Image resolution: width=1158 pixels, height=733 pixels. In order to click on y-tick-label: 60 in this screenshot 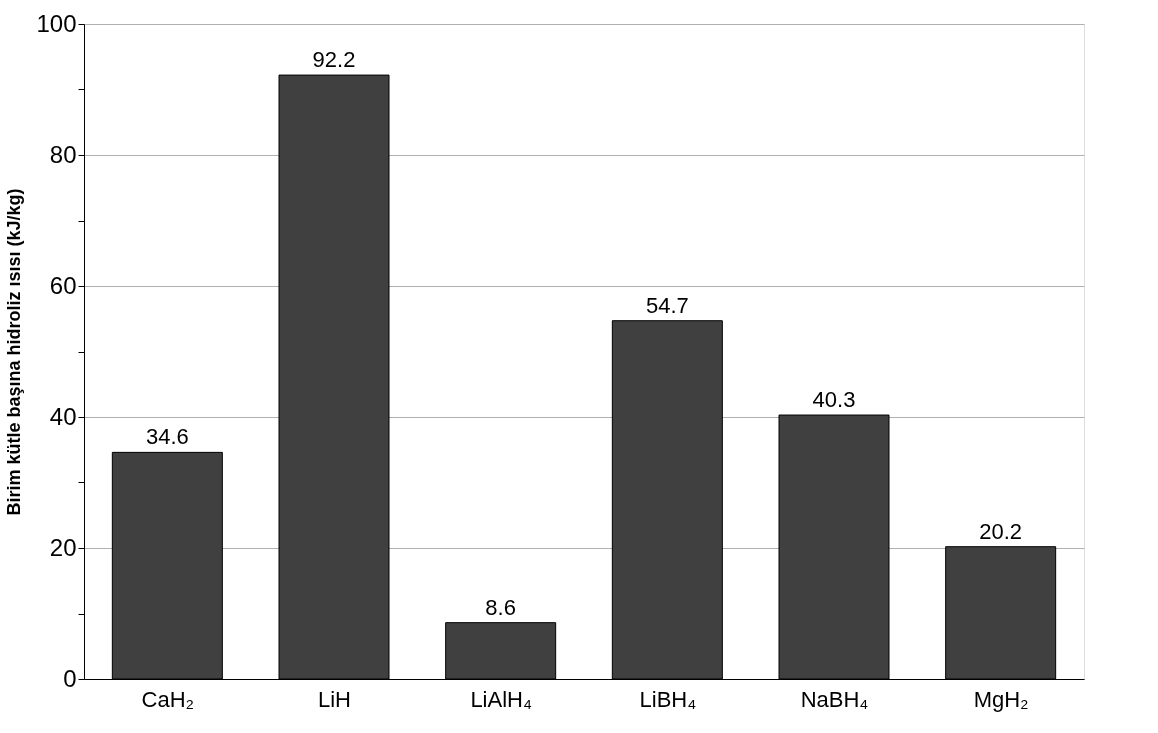, I will do `click(63, 285)`.